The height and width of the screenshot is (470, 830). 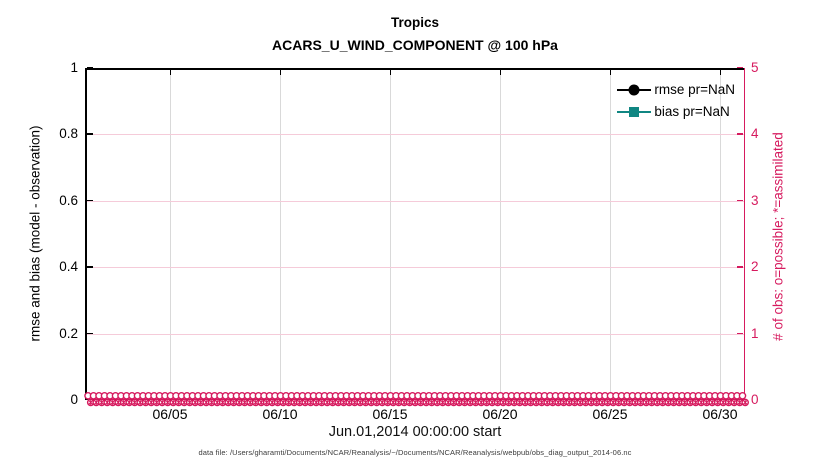 I want to click on legend-item-bias: bias pr=NaN, so click(x=676, y=111).